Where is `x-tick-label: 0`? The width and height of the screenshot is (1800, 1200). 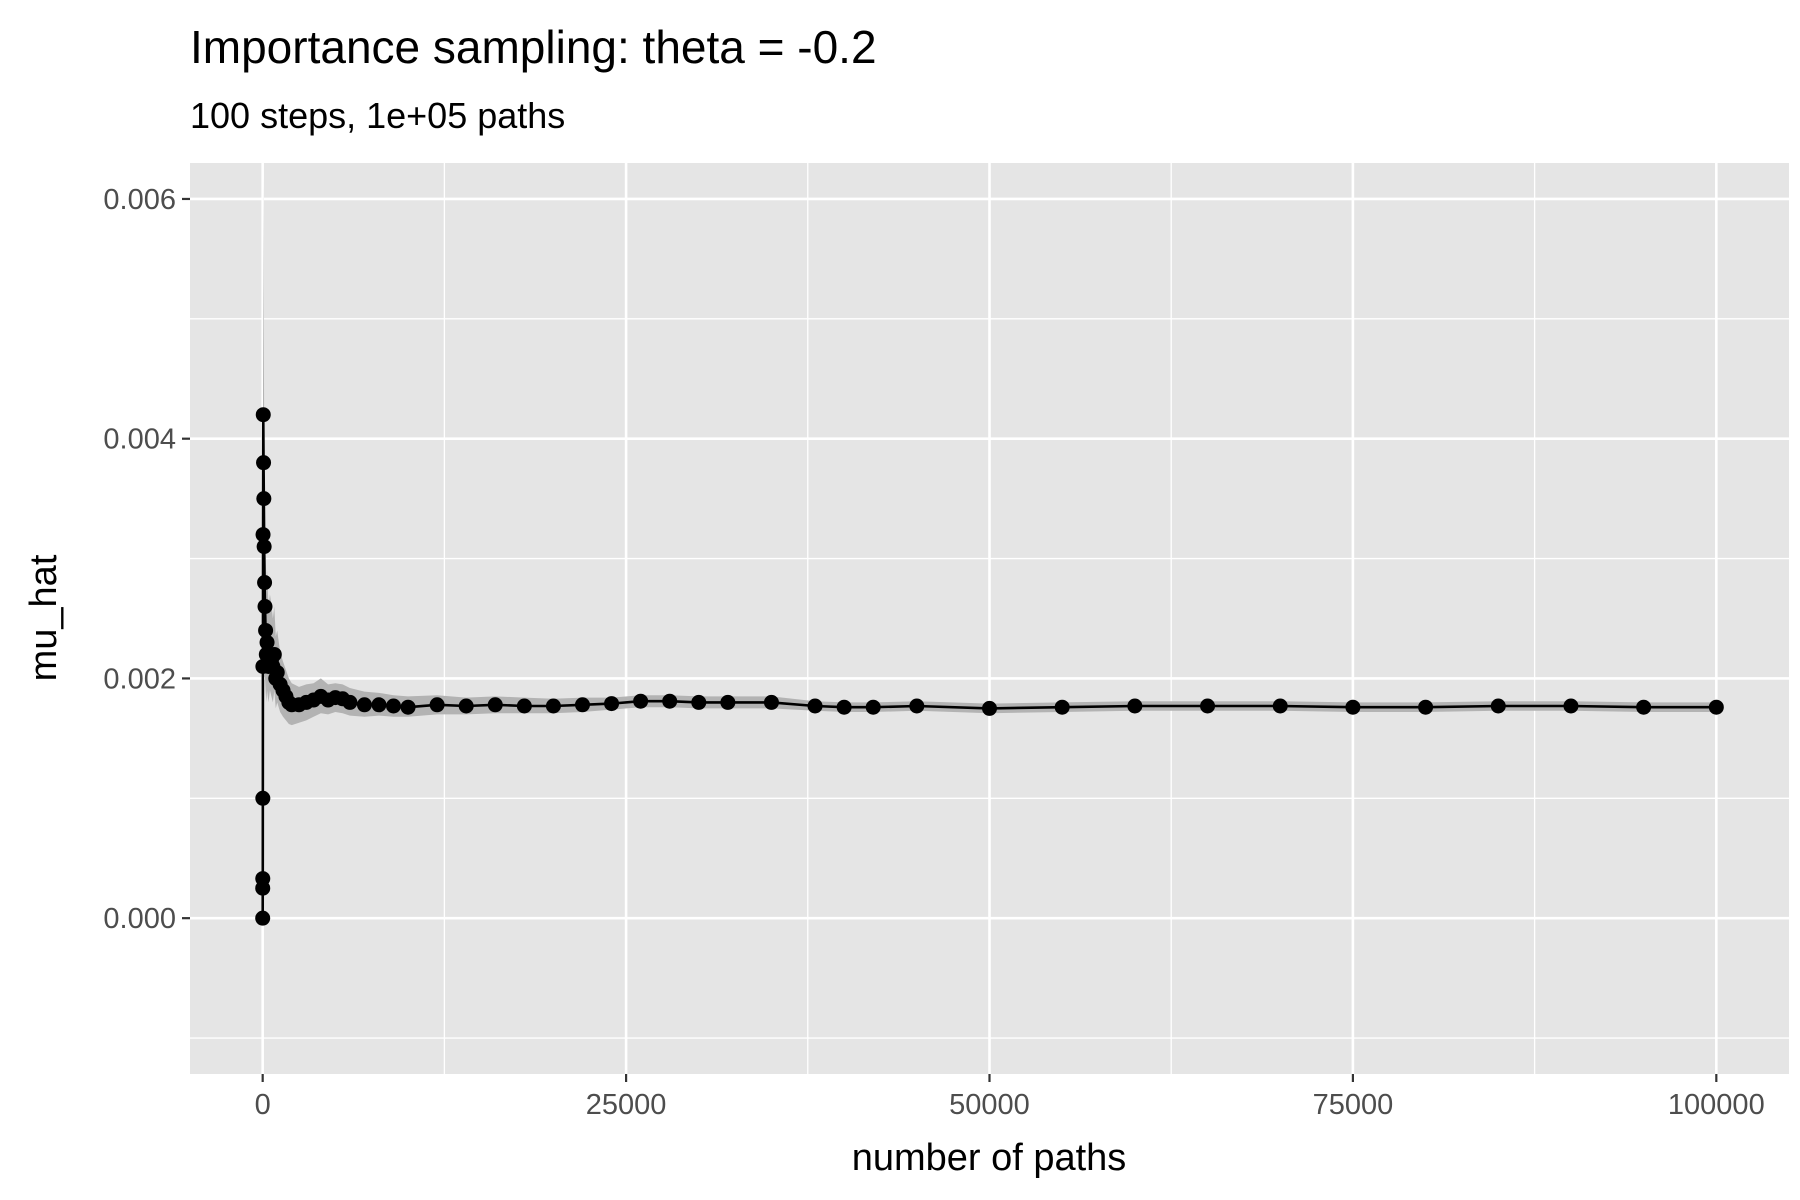
x-tick-label: 0 is located at coordinates (263, 1105).